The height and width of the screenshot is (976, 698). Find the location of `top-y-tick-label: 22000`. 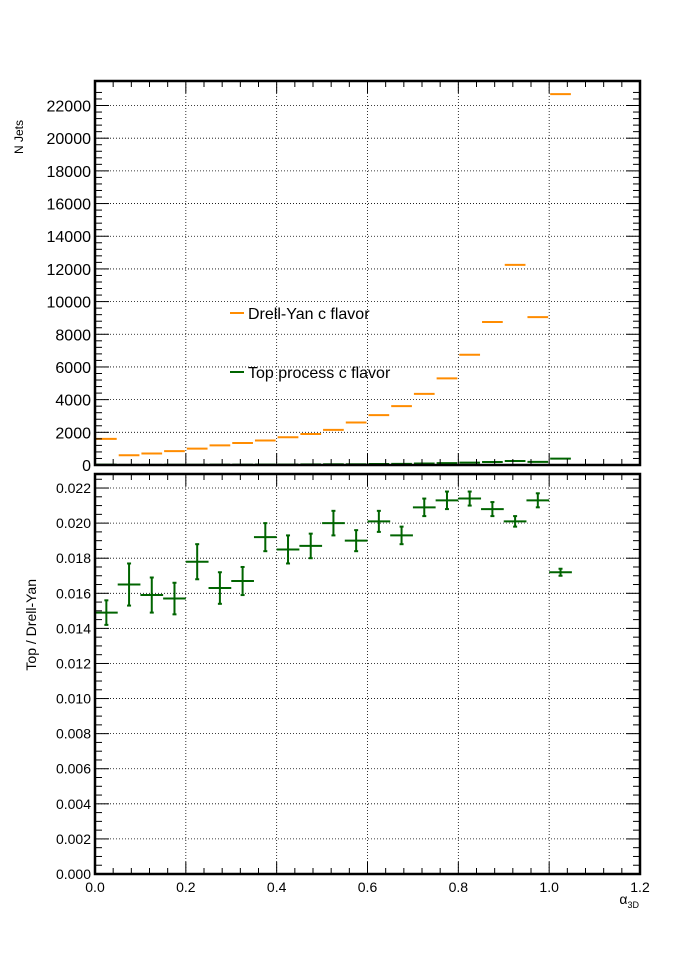

top-y-tick-label: 22000 is located at coordinates (69, 107).